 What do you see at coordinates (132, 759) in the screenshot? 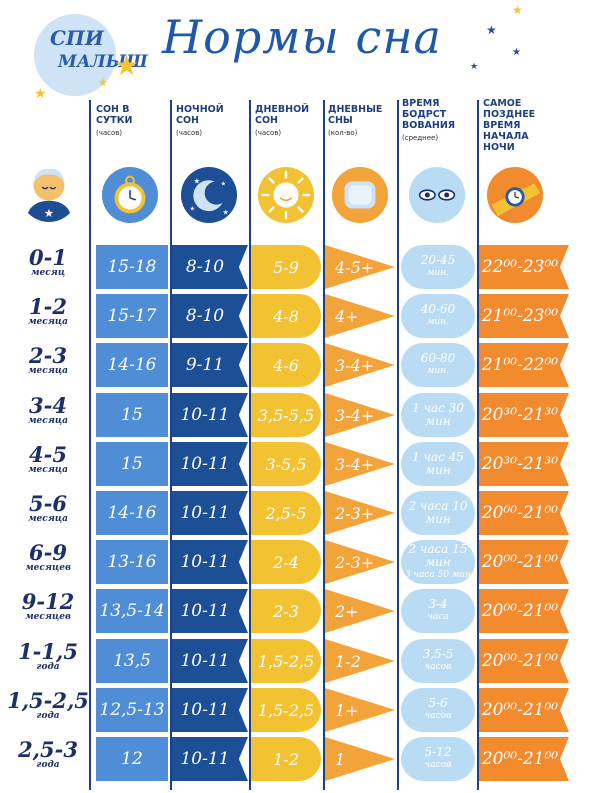
I see `cell-total: 12` at bounding box center [132, 759].